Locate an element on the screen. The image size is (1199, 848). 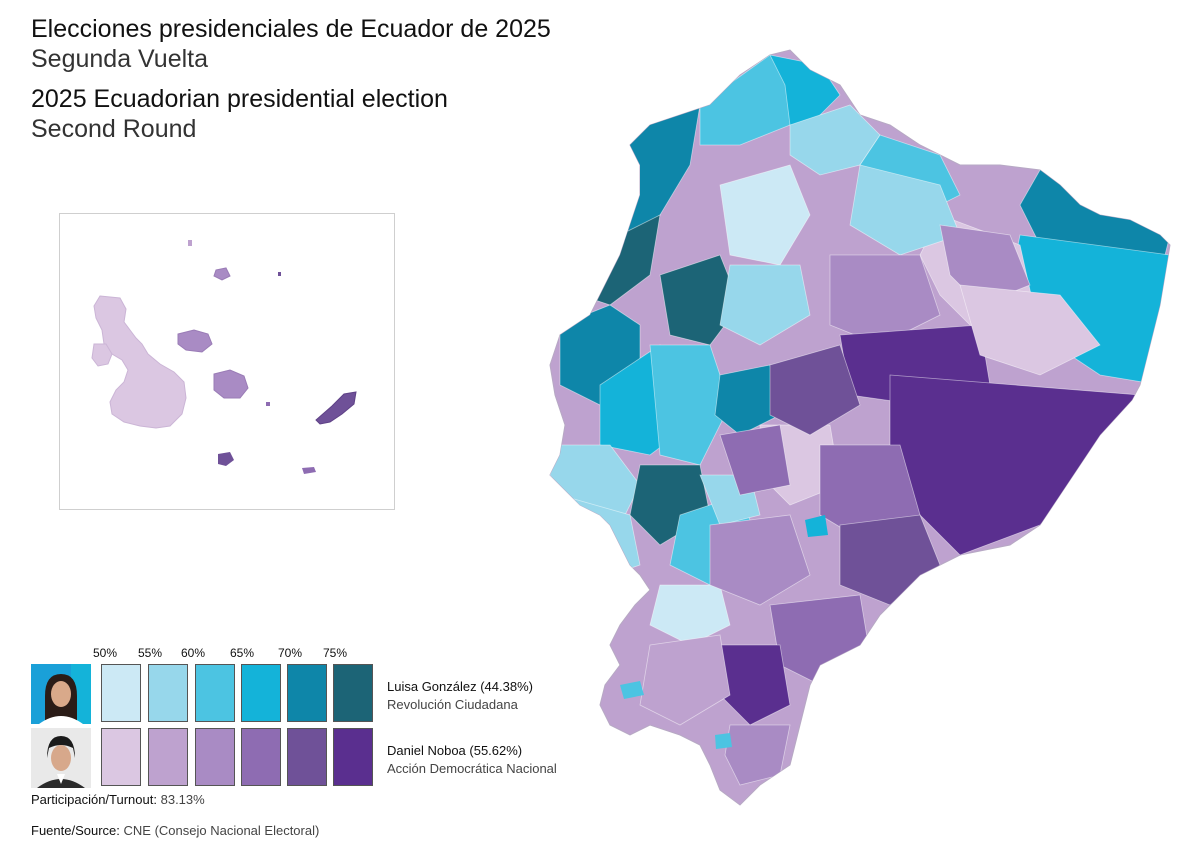
turnout-label: Participación/Turnout: is located at coordinates (94, 799).